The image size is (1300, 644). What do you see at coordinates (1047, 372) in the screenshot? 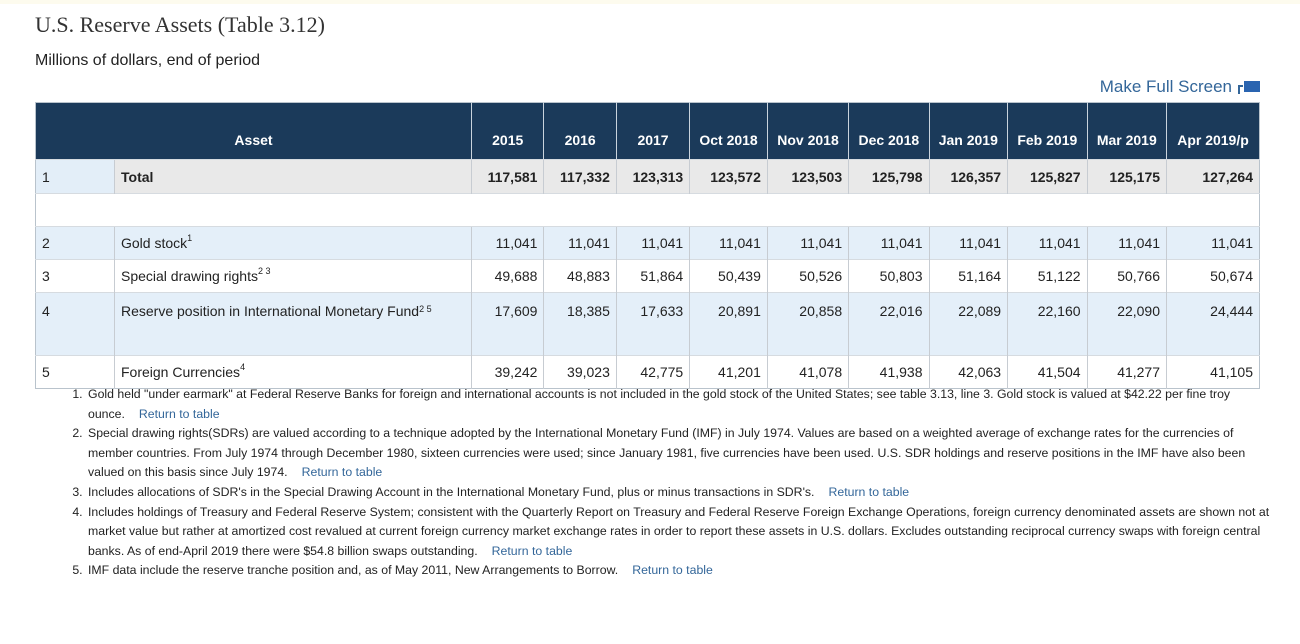
I see `value-cell: 41,504` at bounding box center [1047, 372].